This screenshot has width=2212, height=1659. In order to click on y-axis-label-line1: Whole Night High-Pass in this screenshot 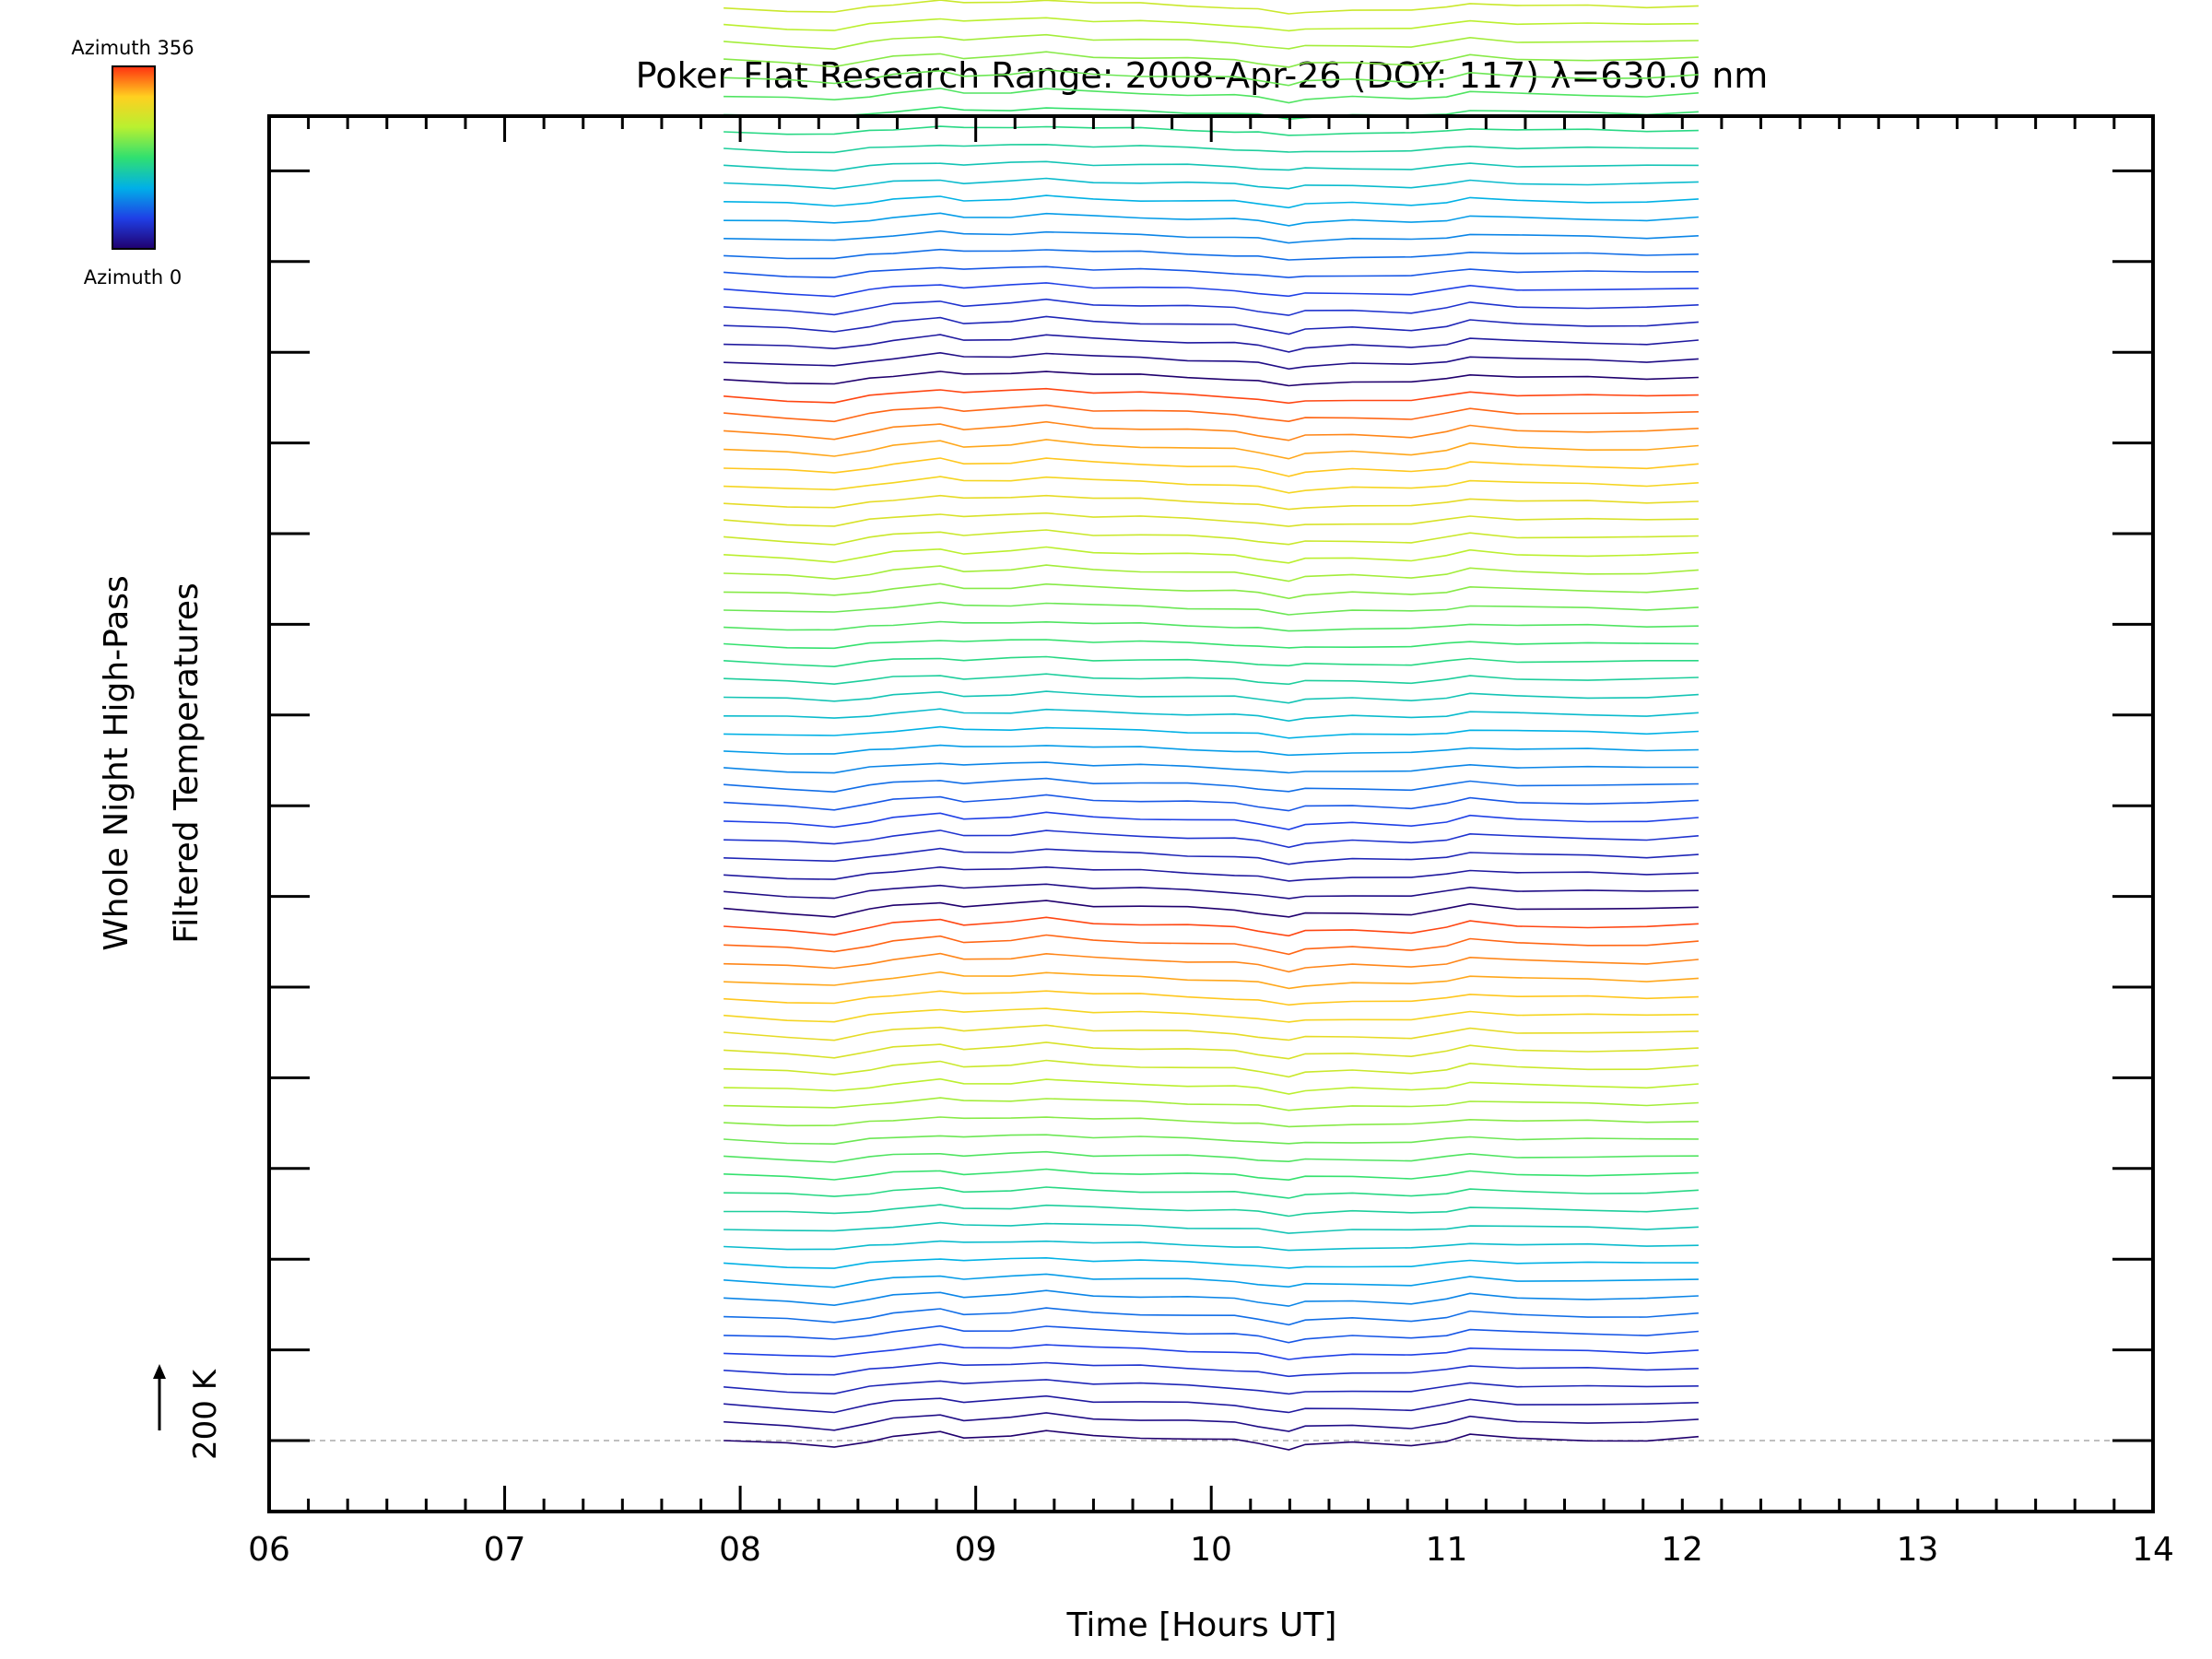, I will do `click(116, 763)`.